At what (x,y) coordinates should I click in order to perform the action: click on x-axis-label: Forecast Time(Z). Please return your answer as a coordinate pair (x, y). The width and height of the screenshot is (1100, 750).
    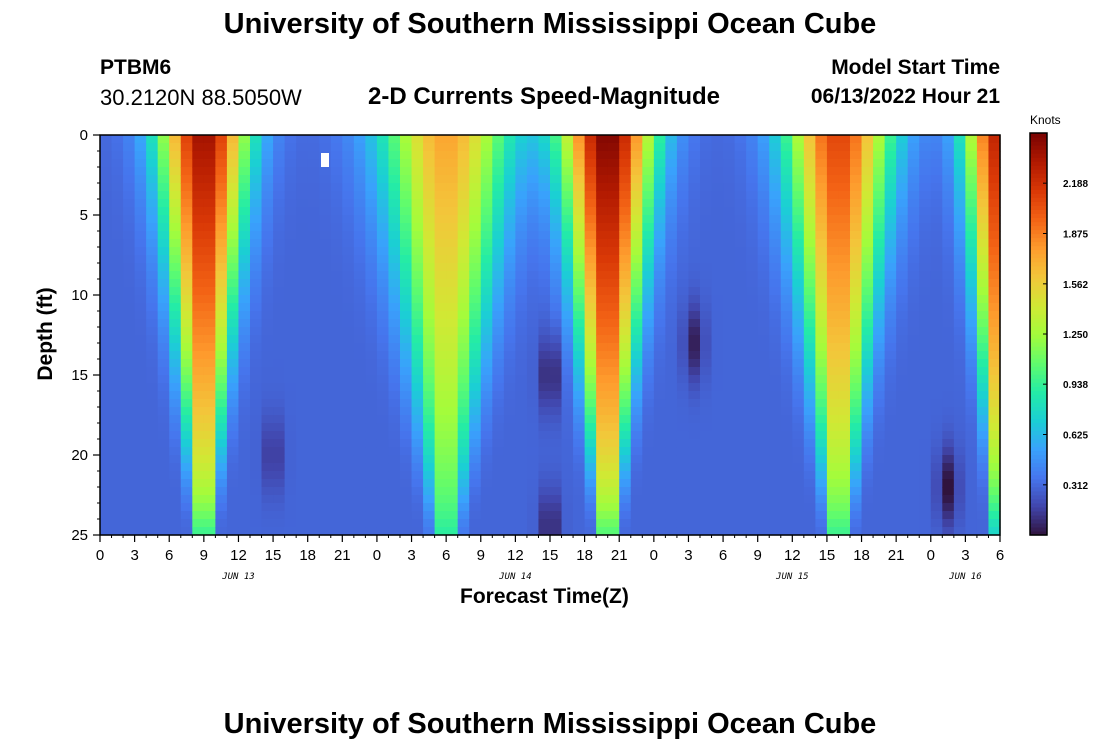
    Looking at the image, I should click on (544, 596).